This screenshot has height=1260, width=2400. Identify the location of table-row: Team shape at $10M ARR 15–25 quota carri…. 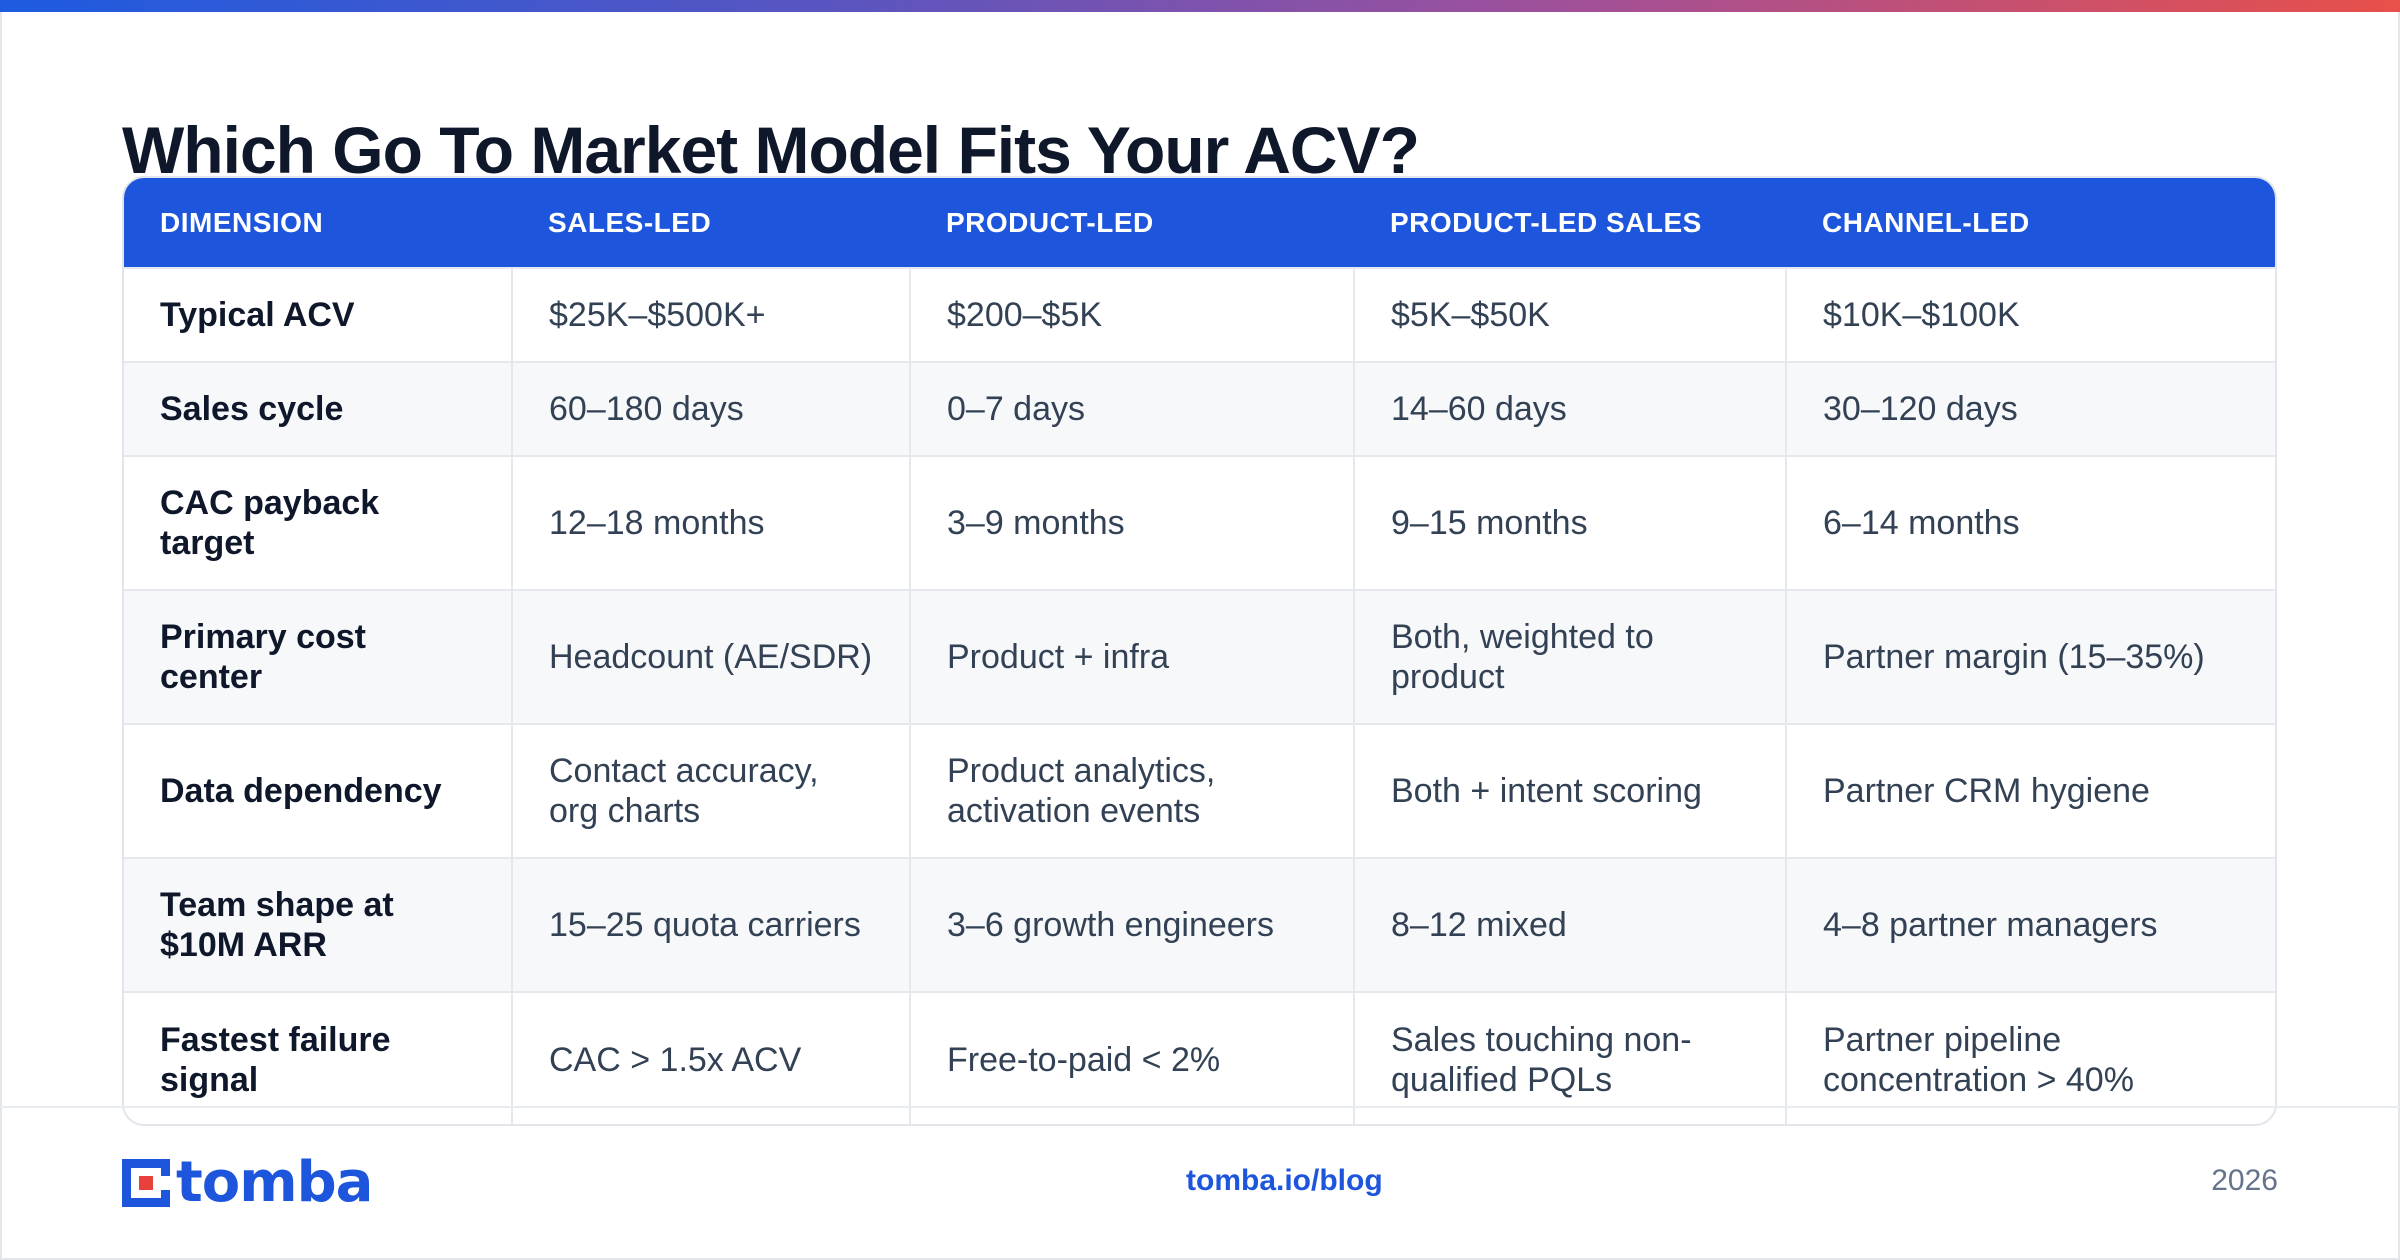
(1199, 924).